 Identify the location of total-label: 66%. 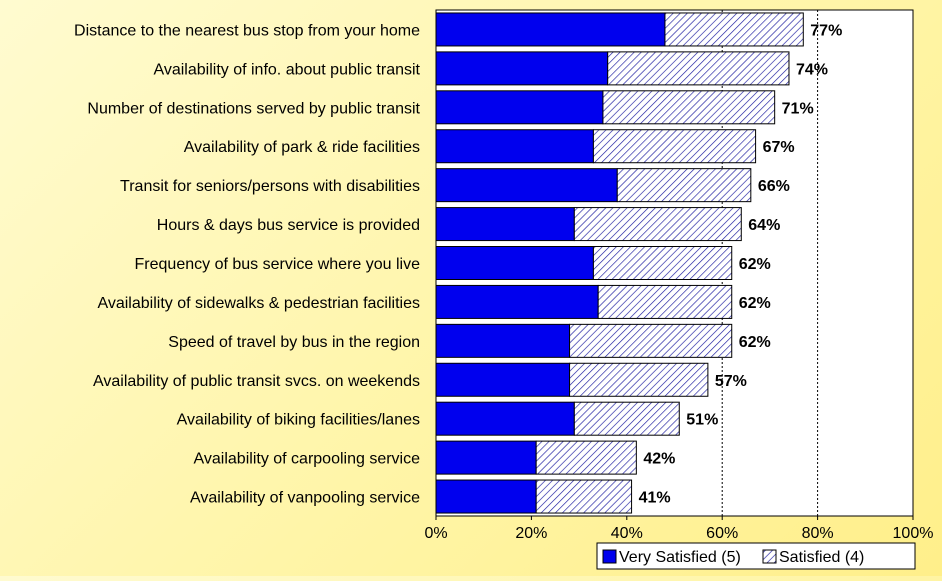
(774, 186).